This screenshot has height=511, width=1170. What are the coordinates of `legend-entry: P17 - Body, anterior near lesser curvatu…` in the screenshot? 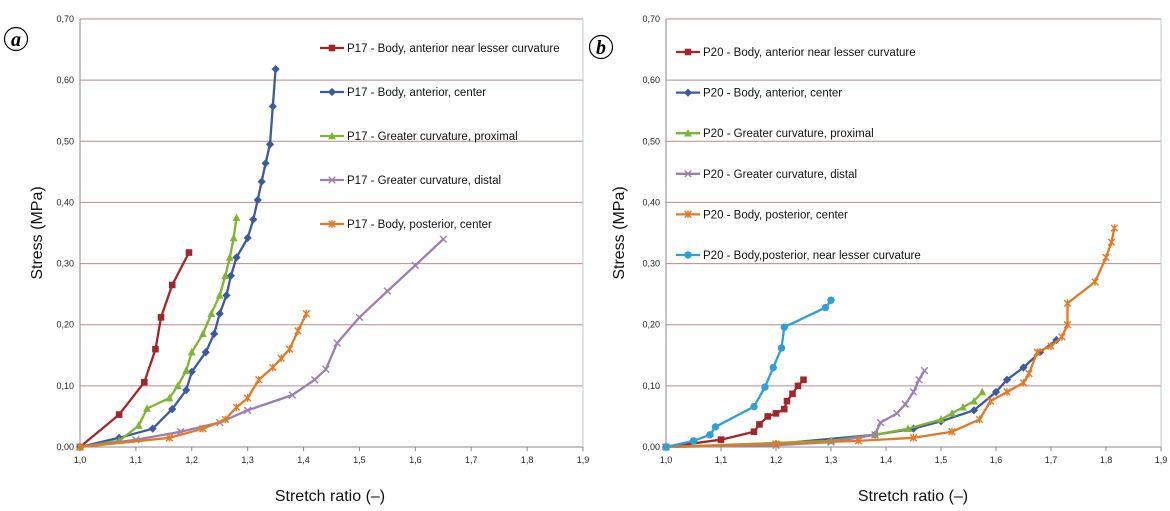 It's located at (440, 49).